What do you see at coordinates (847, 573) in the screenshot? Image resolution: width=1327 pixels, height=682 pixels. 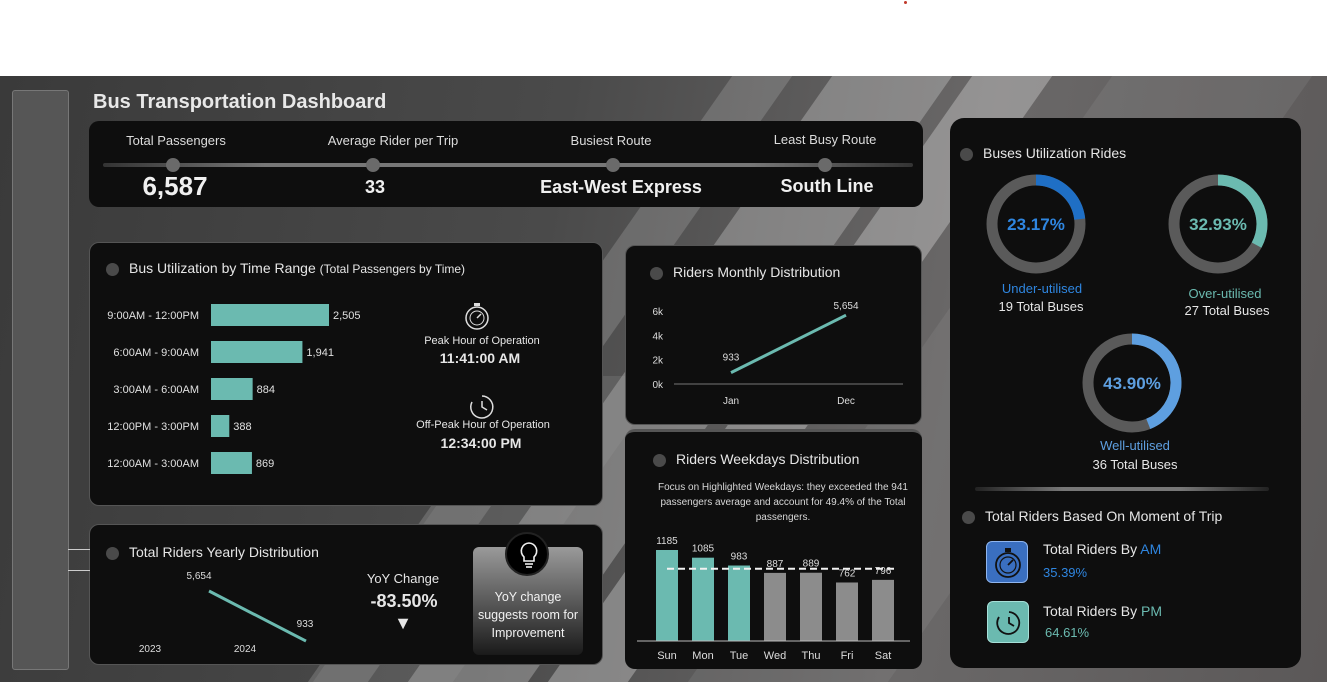 I see `data-label: 762` at bounding box center [847, 573].